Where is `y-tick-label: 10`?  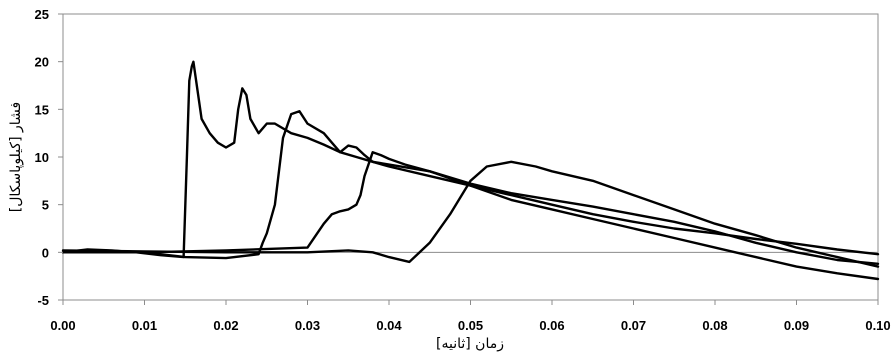 y-tick-label: 10 is located at coordinates (42, 157).